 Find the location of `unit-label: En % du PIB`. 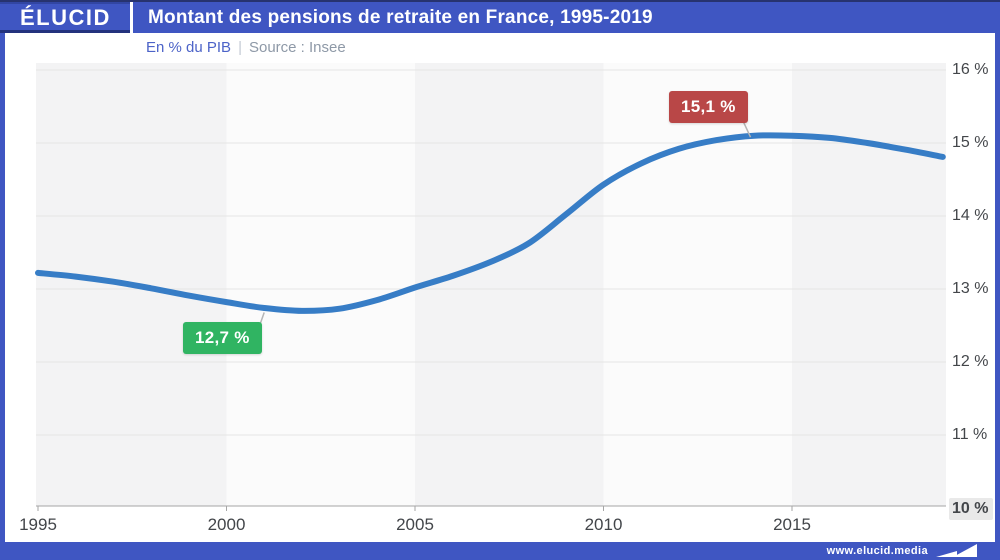

unit-label: En % du PIB is located at coordinates (189, 47).